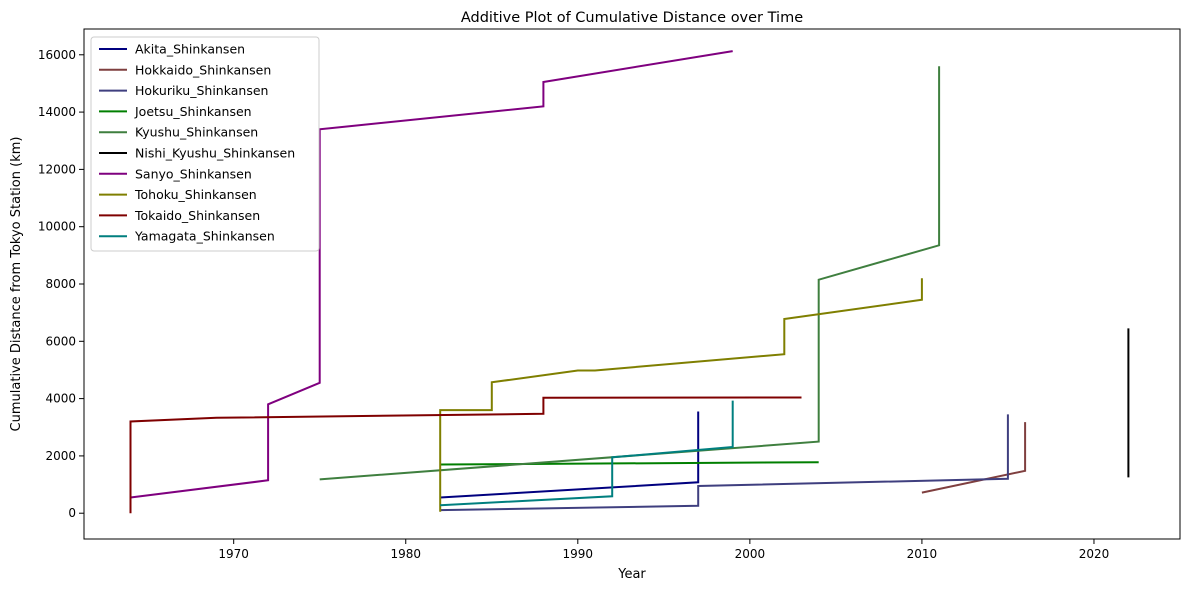 This screenshot has height=590, width=1190. What do you see at coordinates (631, 574) in the screenshot?
I see `x-axis-label: Year` at bounding box center [631, 574].